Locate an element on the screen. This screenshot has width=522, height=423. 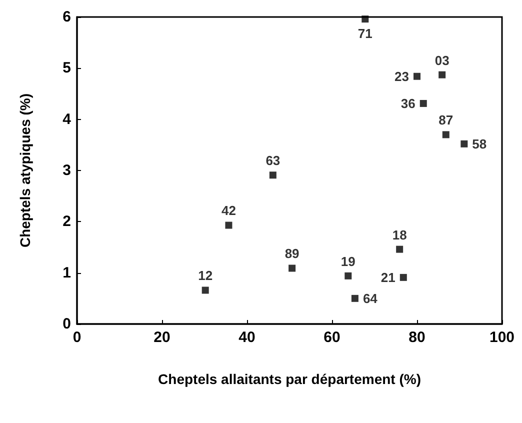
y-tick-label: 4 is located at coordinates (67, 119).